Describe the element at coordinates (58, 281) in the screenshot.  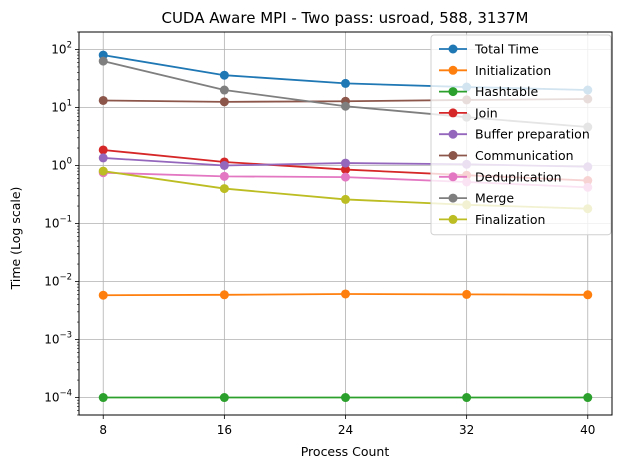
I see `y-tick-label: 10⁻²` at that location.